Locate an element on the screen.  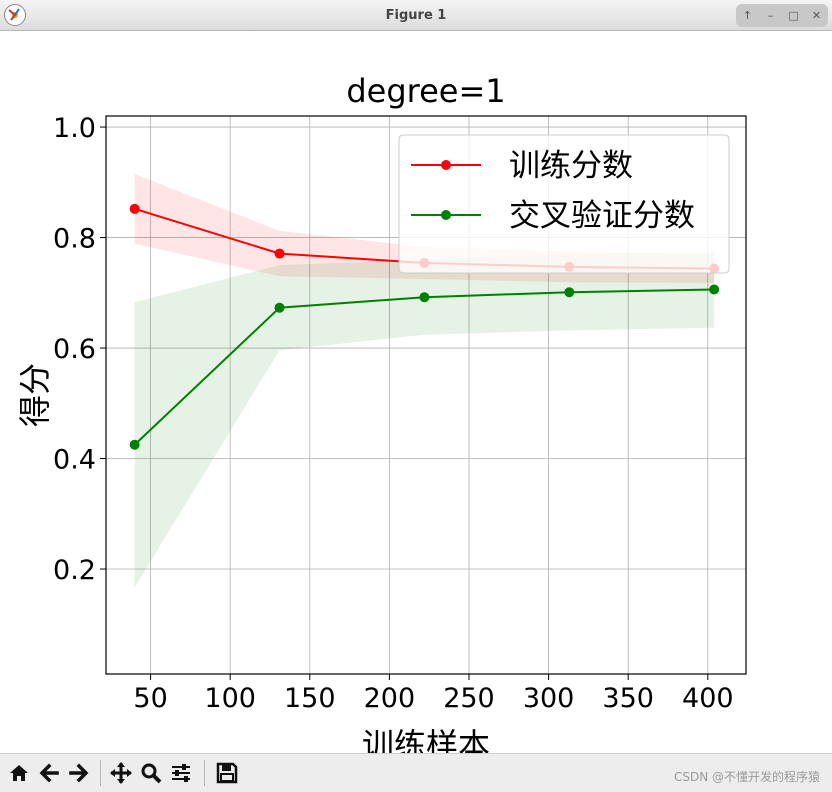
x-tick-label: 400 is located at coordinates (708, 698).